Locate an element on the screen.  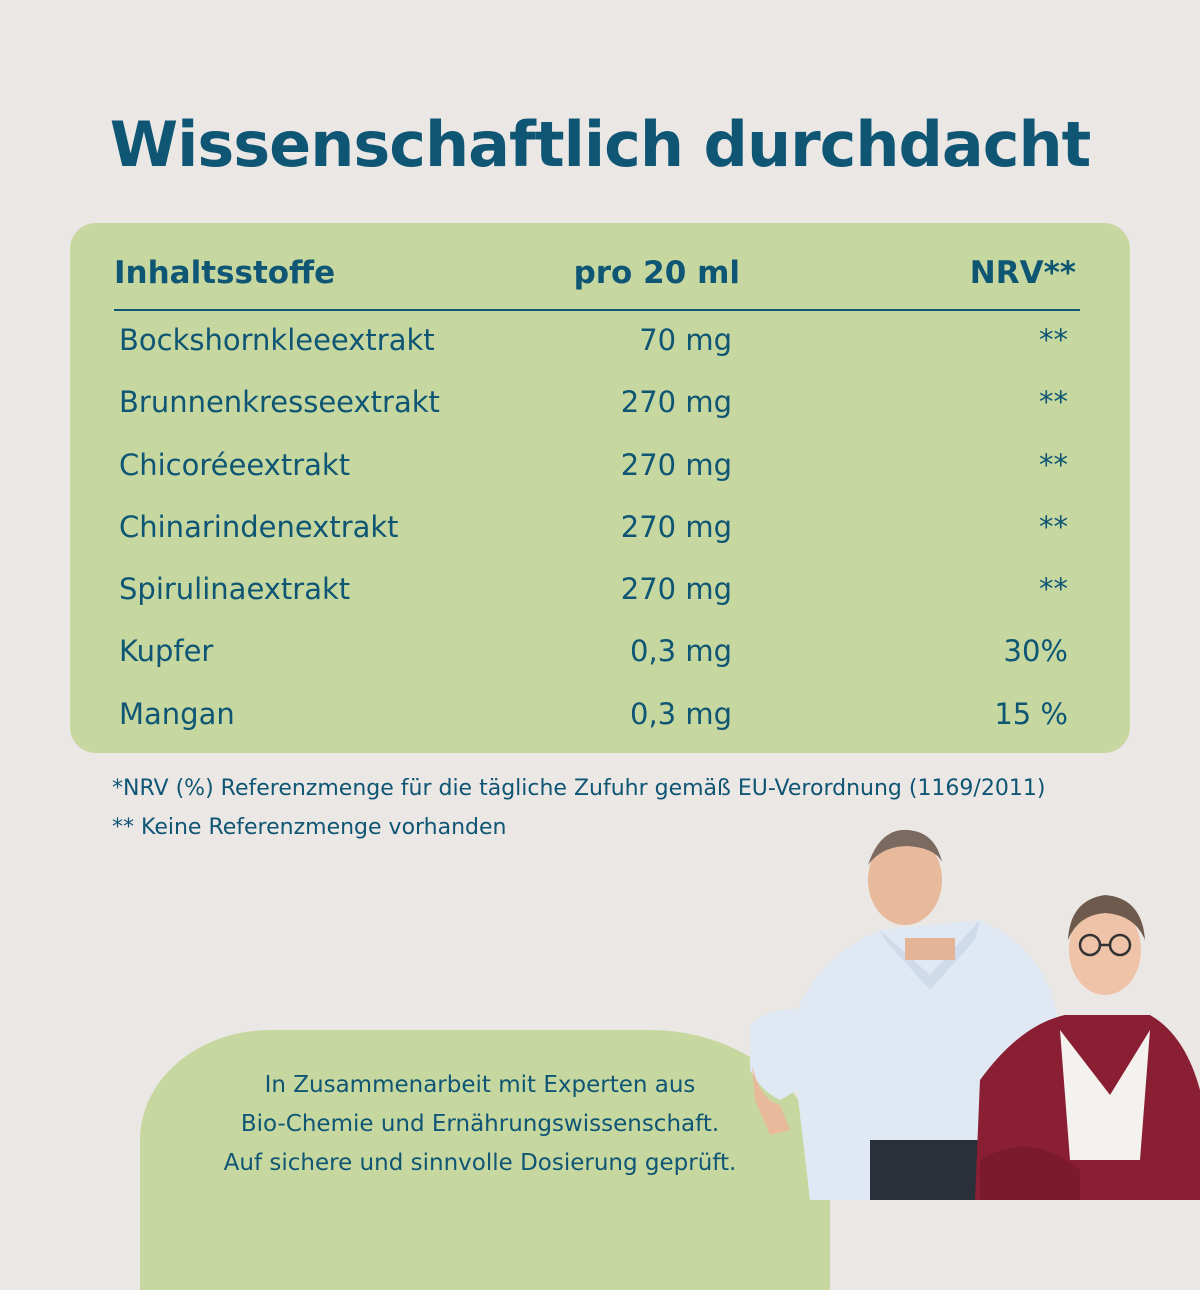
table-row: Bockshornkleeextrakt 70 mg ** is located at coordinates (600, 354).